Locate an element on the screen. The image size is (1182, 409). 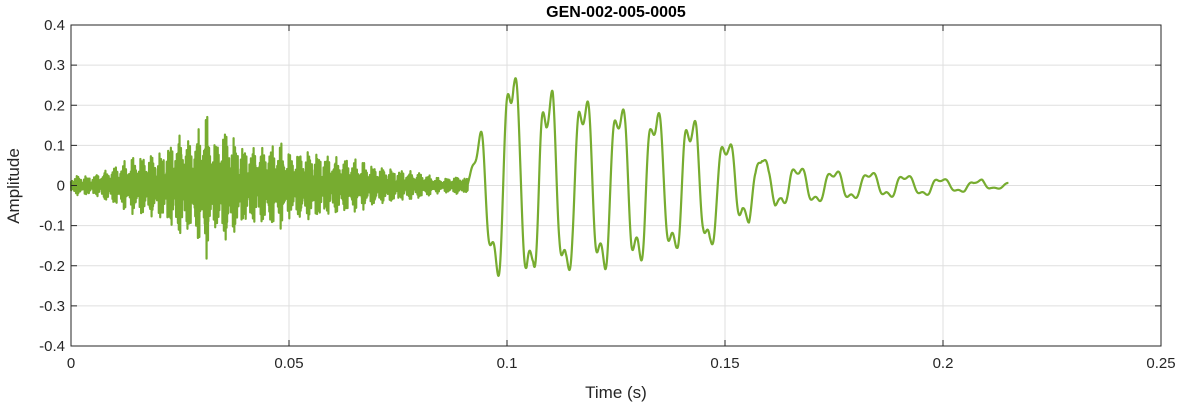
x-tick-label: 0.2 is located at coordinates (943, 363).